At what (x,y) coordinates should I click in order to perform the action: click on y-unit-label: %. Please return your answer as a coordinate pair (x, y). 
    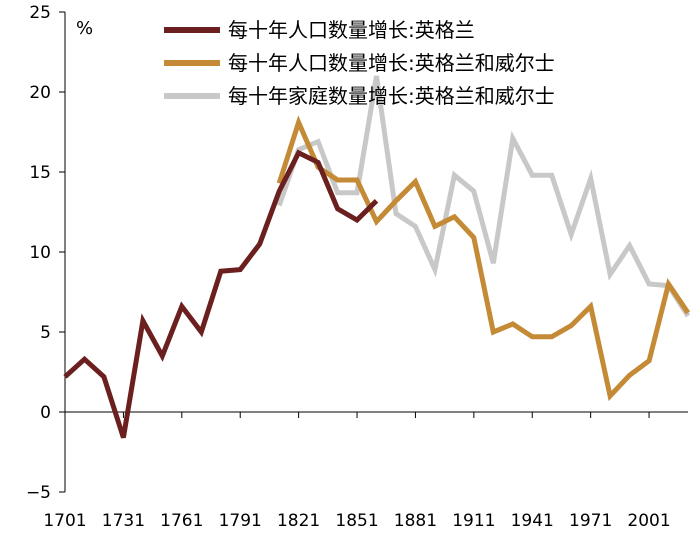
    Looking at the image, I should click on (84, 28).